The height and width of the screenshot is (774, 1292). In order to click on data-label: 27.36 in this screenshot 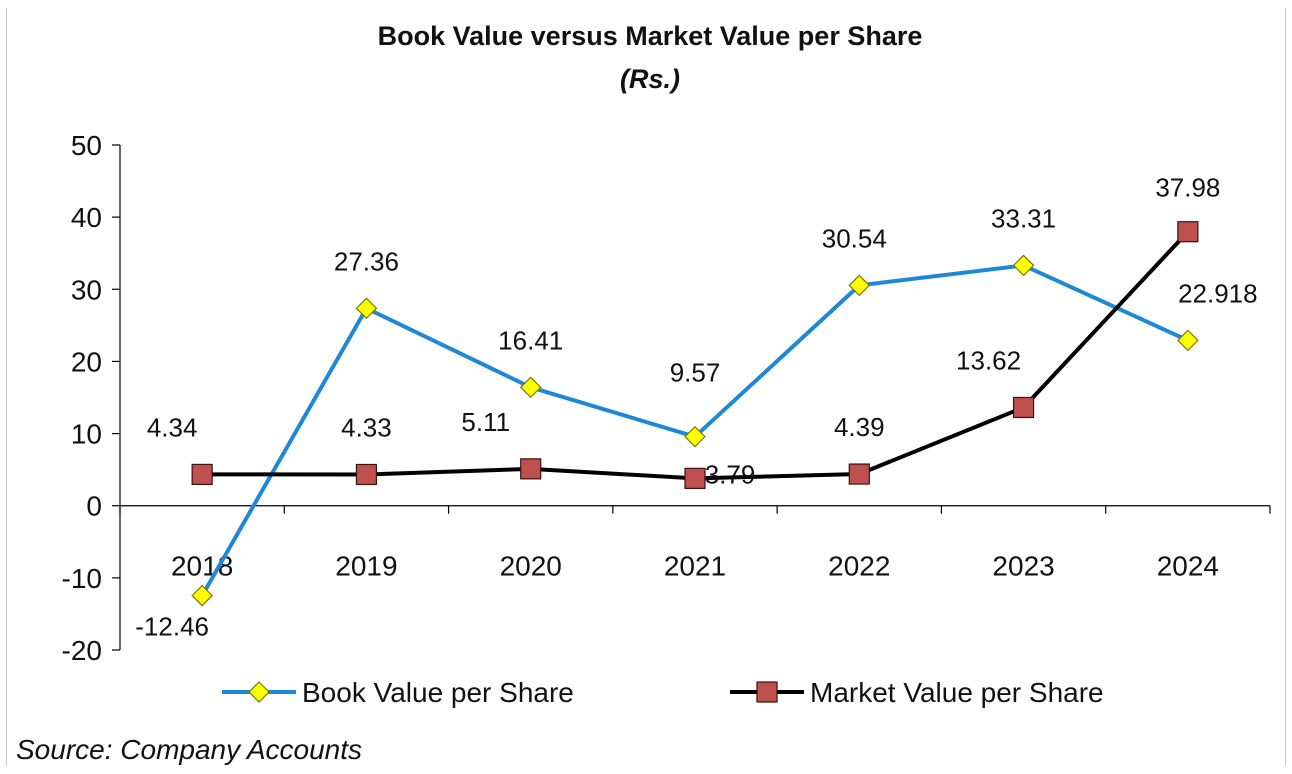, I will do `click(366, 261)`.